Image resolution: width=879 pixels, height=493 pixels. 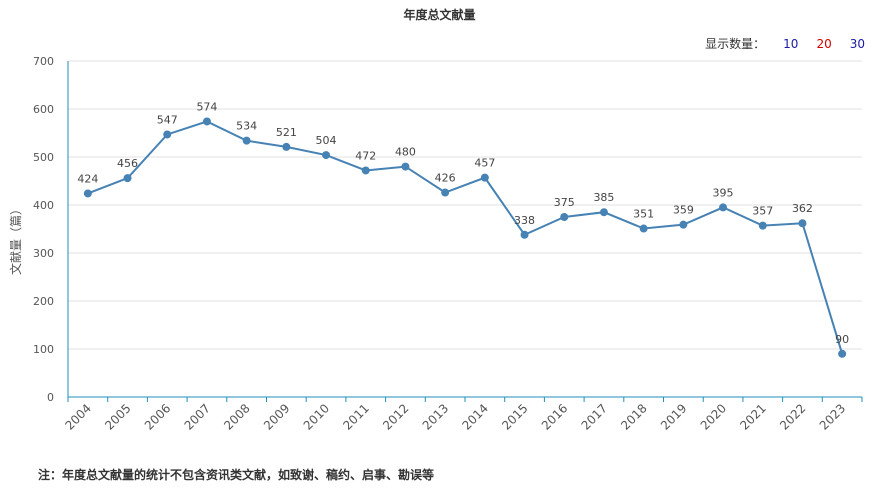 I want to click on display-count-option-20: 20, so click(x=824, y=43).